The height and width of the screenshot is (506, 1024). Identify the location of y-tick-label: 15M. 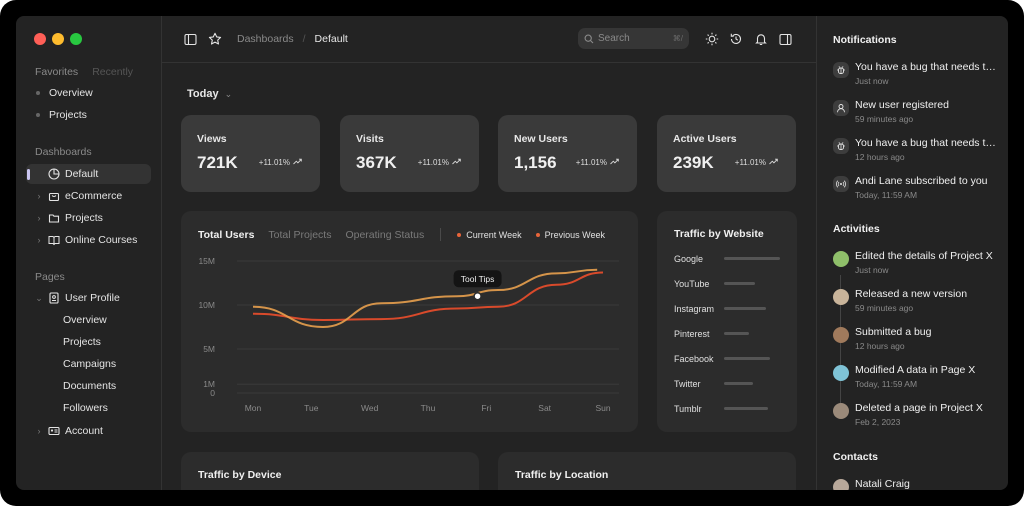
(206, 261).